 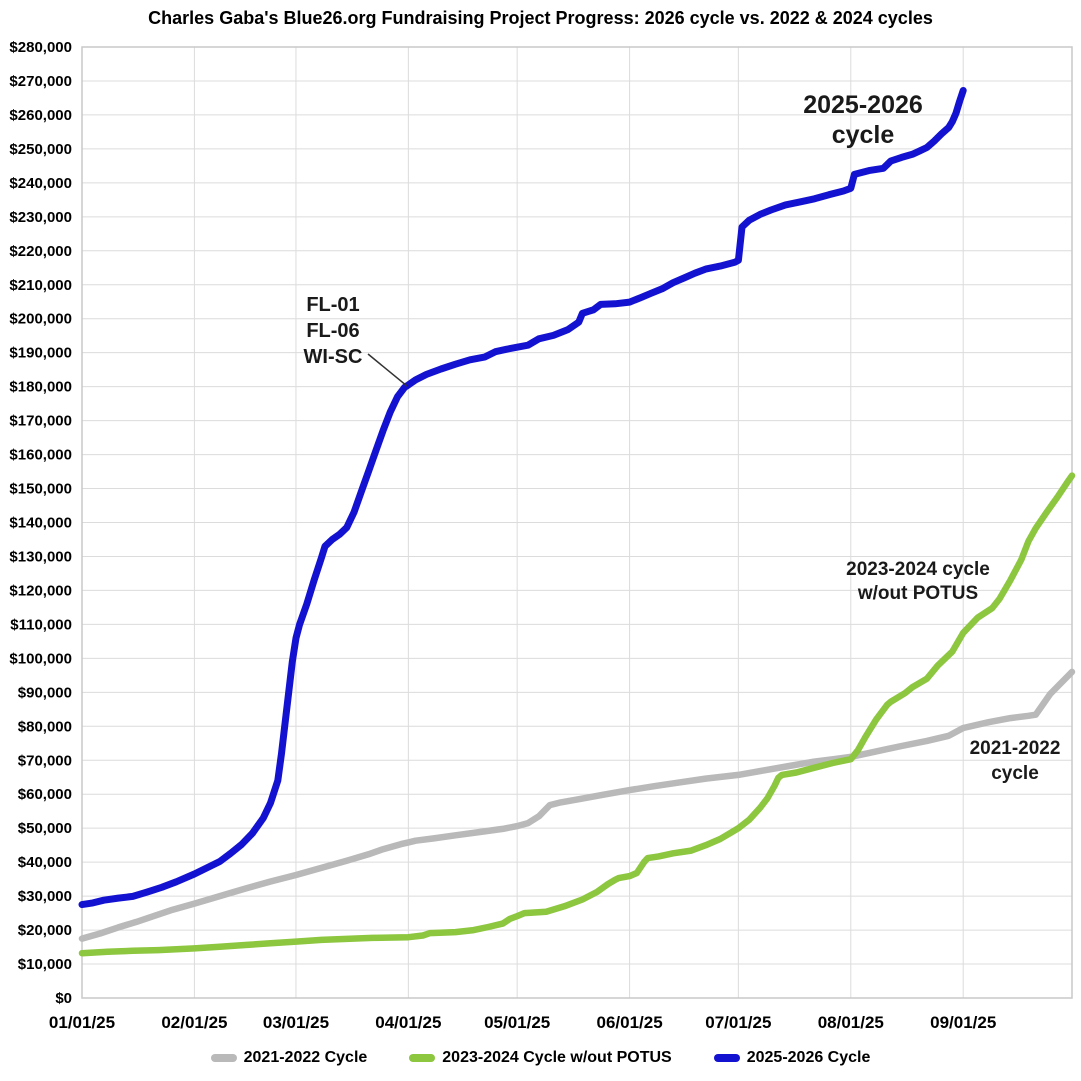 What do you see at coordinates (738, 1022) in the screenshot?
I see `x-axis-tick-label: 07/01/25` at bounding box center [738, 1022].